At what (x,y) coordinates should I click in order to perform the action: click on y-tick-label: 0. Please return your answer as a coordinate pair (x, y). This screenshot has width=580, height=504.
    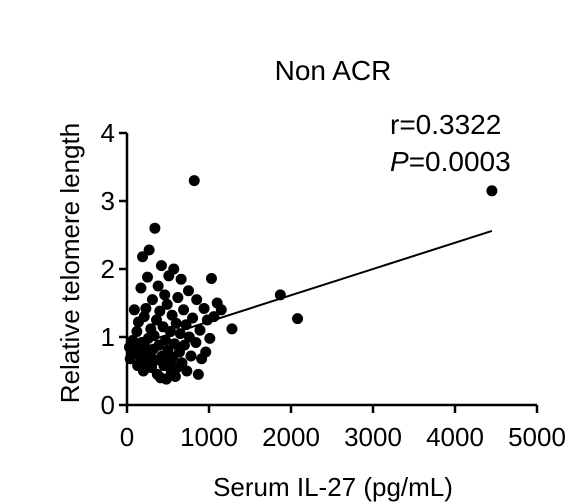
    Looking at the image, I should click on (108, 405).